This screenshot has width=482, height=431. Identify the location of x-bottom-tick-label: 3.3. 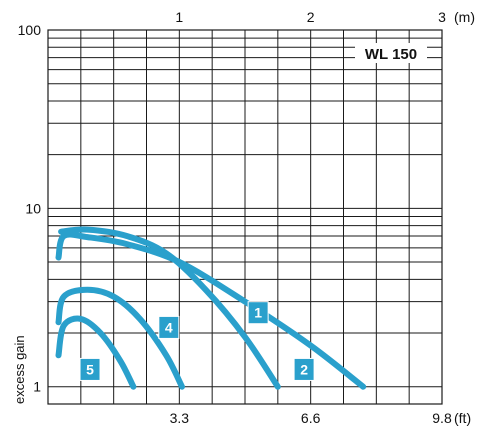
(180, 418).